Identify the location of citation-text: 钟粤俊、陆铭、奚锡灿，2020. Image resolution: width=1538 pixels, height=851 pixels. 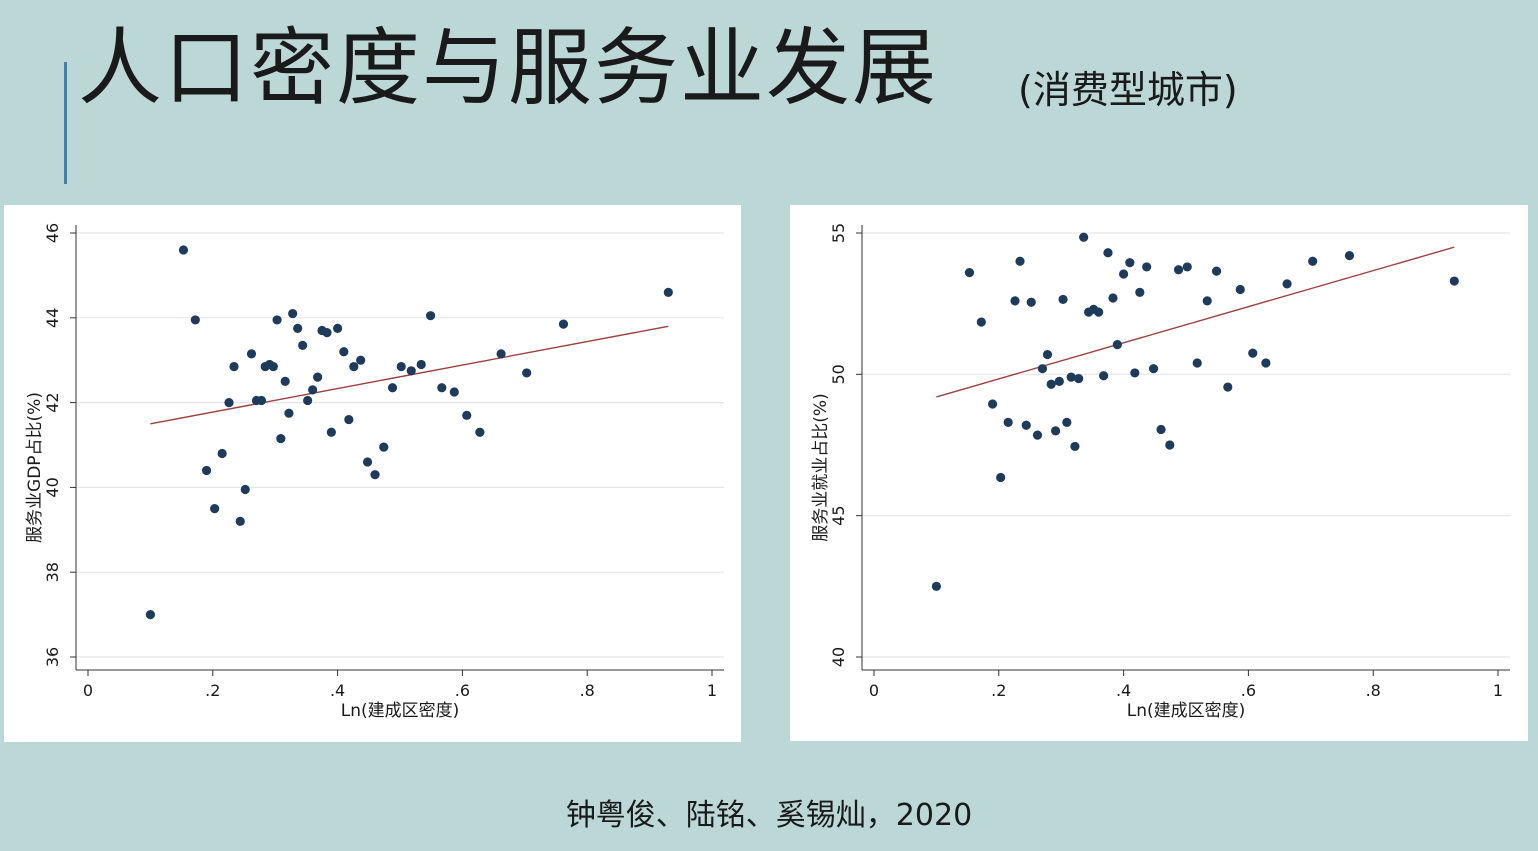
(769, 815).